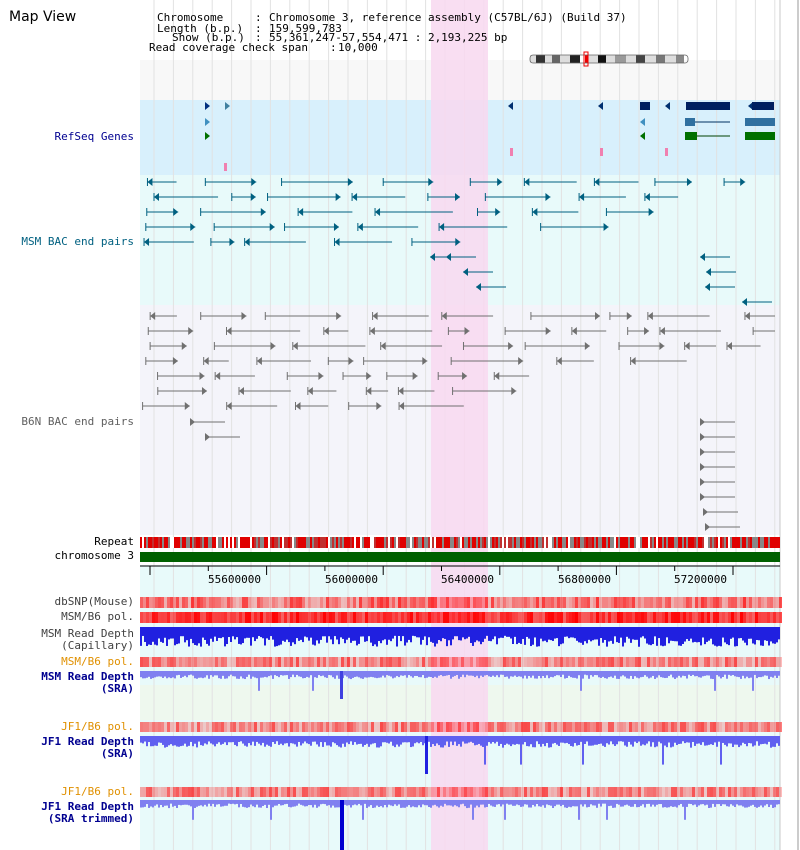 This screenshot has width=800, height=850. Describe the element at coordinates (691, 136) in the screenshot. I see `gene-exon` at that location.